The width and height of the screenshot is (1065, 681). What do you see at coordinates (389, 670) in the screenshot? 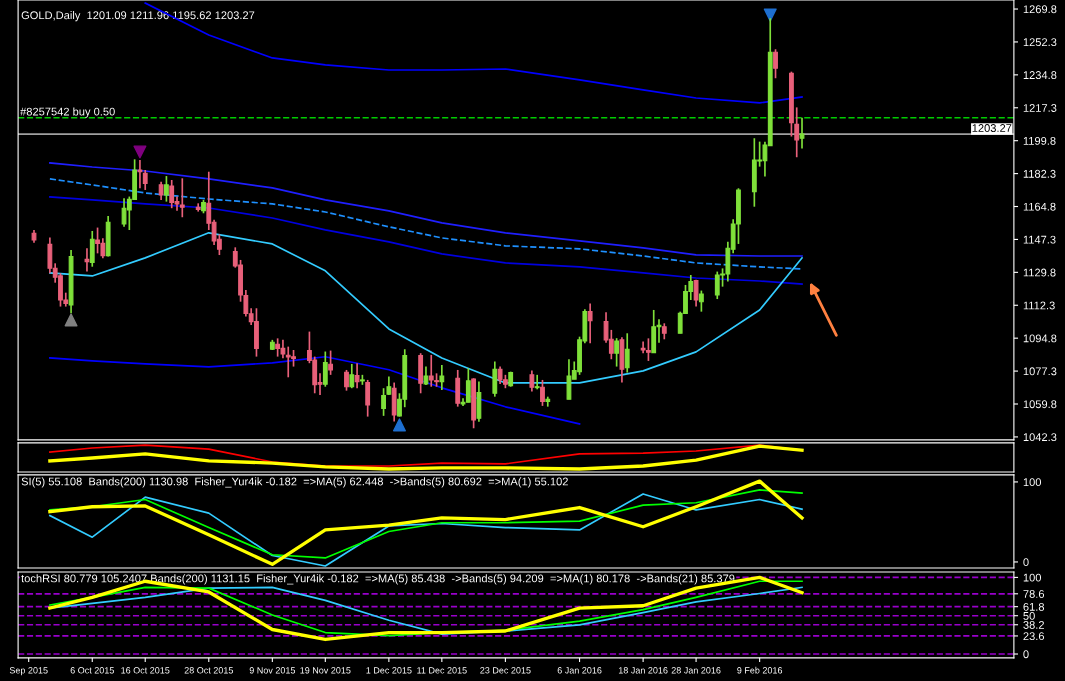
I see `x-tick-label: 1 Dec 2015` at bounding box center [389, 670].